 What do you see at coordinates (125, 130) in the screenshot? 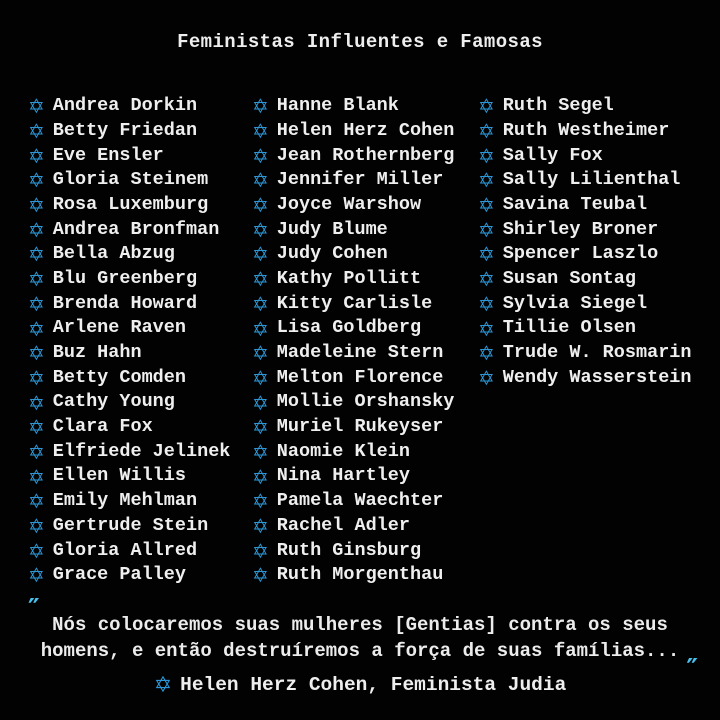
I see `name-label: Betty Friedan` at bounding box center [125, 130].